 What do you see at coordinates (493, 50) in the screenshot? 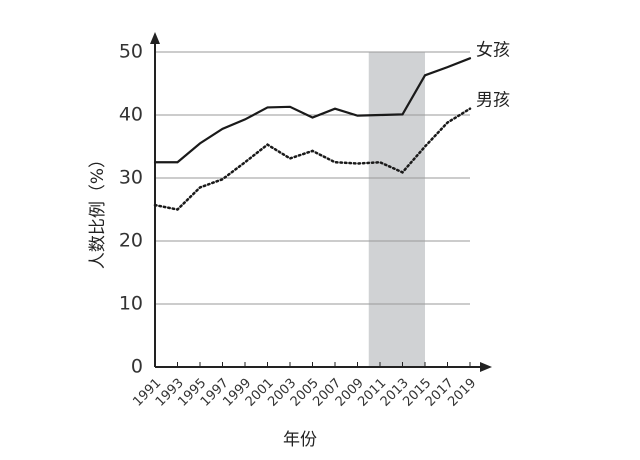
I see `series-label: 女孩` at bounding box center [493, 50].